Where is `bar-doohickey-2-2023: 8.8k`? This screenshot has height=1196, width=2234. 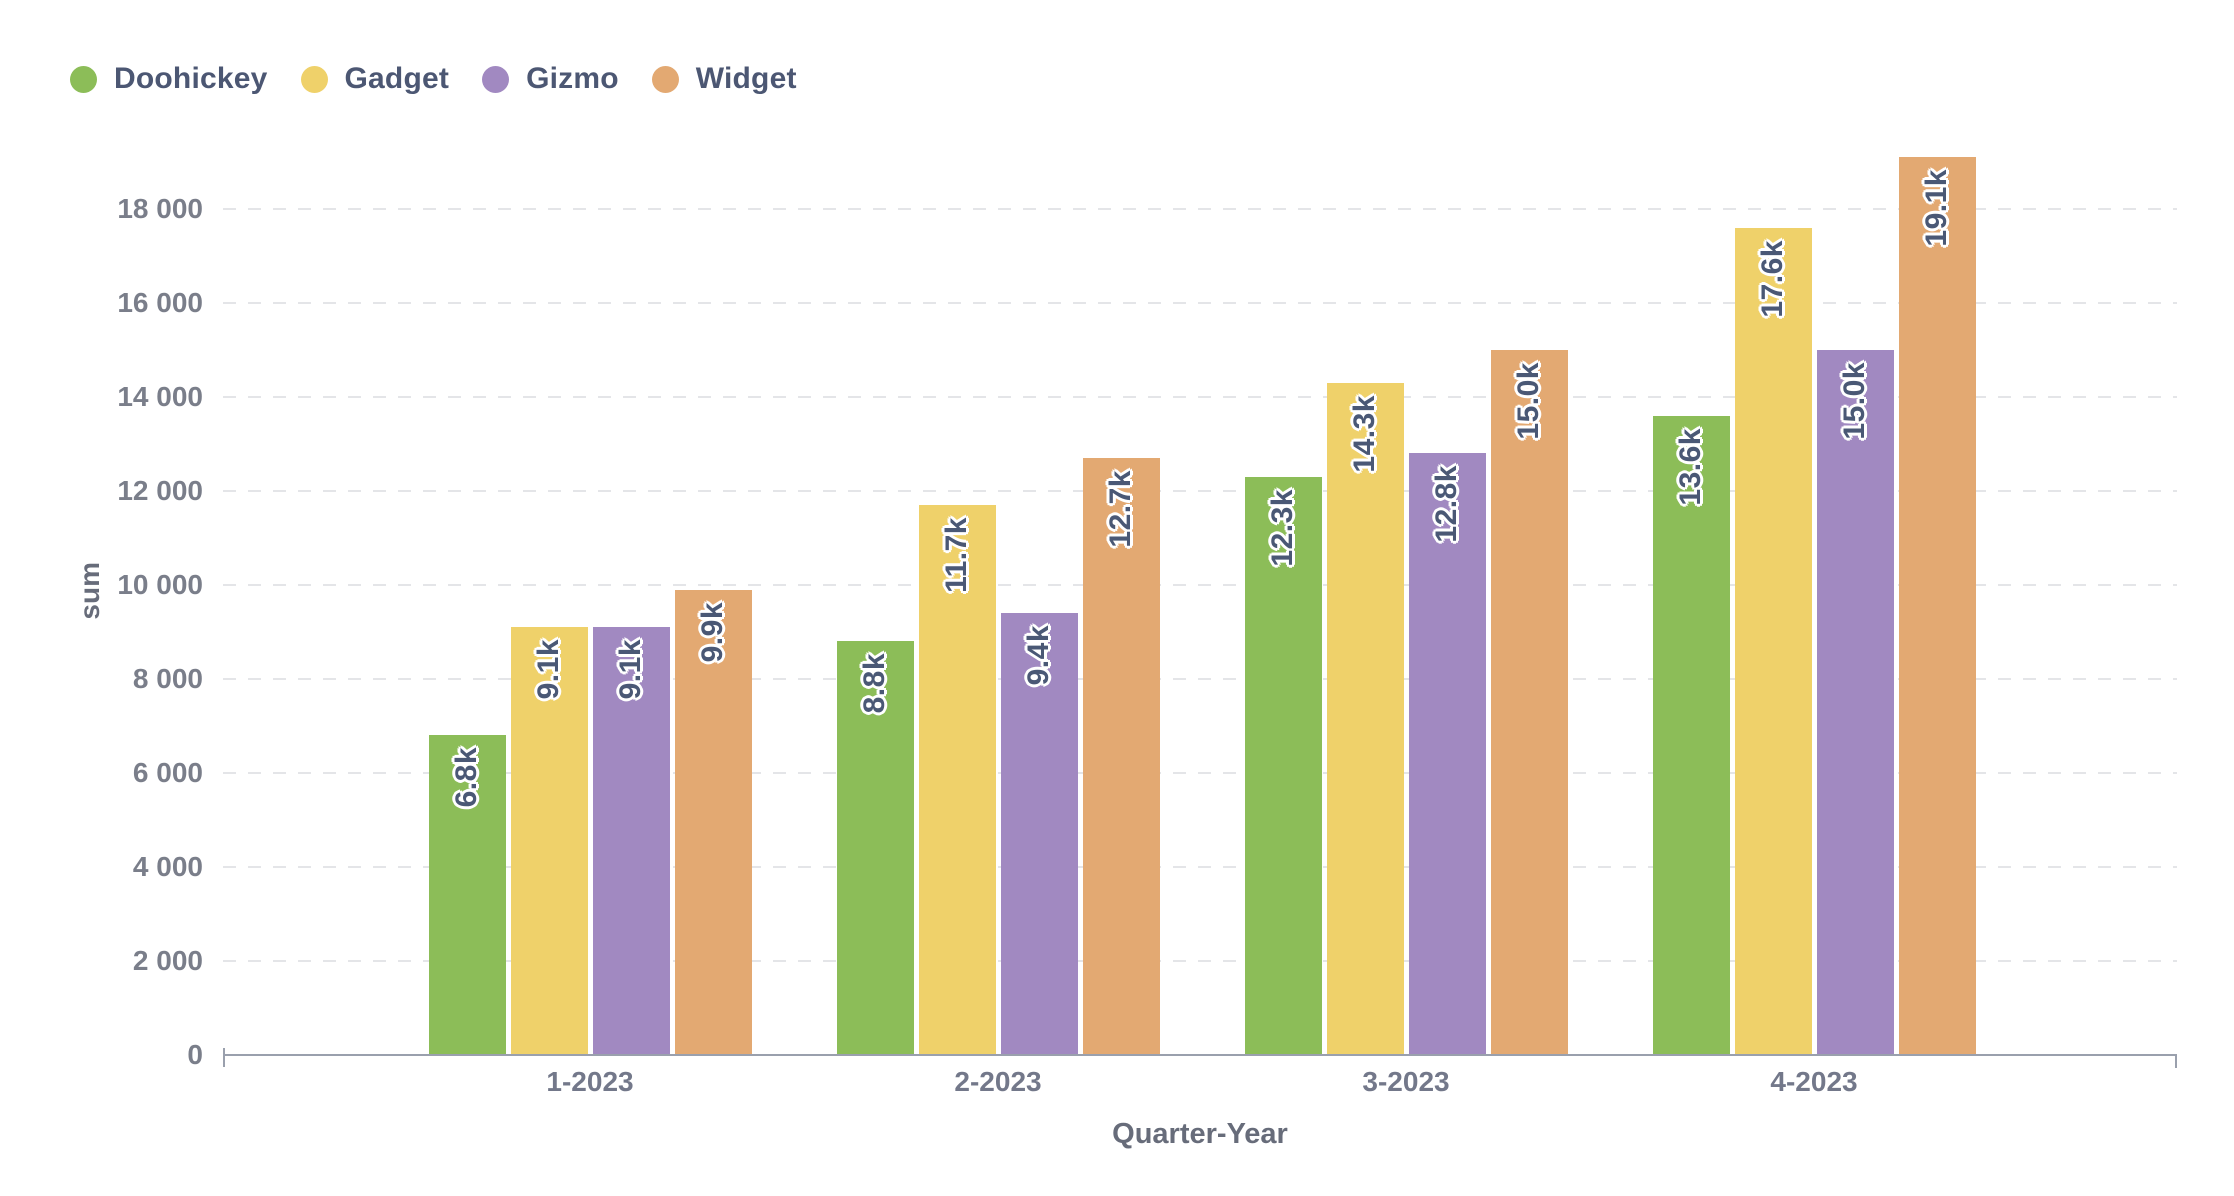 bar-doohickey-2-2023: 8.8k is located at coordinates (875, 848).